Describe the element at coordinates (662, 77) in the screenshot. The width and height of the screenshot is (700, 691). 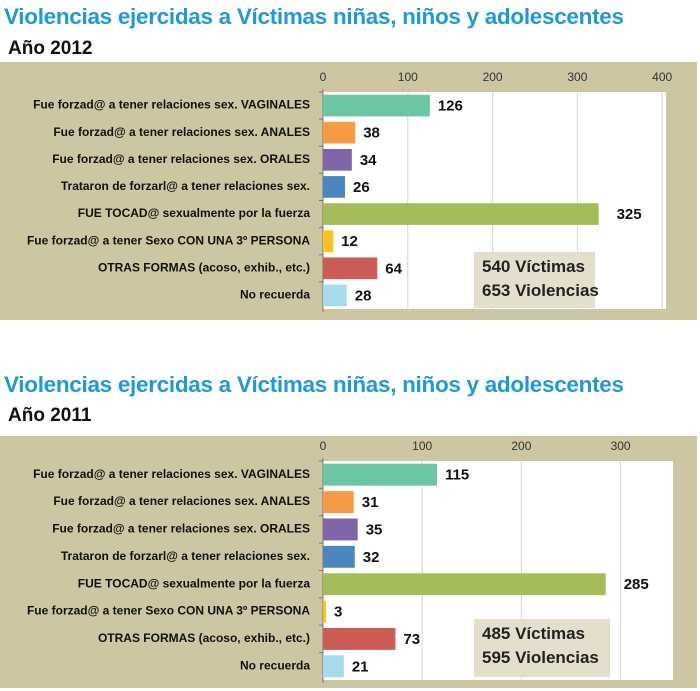
I see `x-tick-label: 400` at that location.